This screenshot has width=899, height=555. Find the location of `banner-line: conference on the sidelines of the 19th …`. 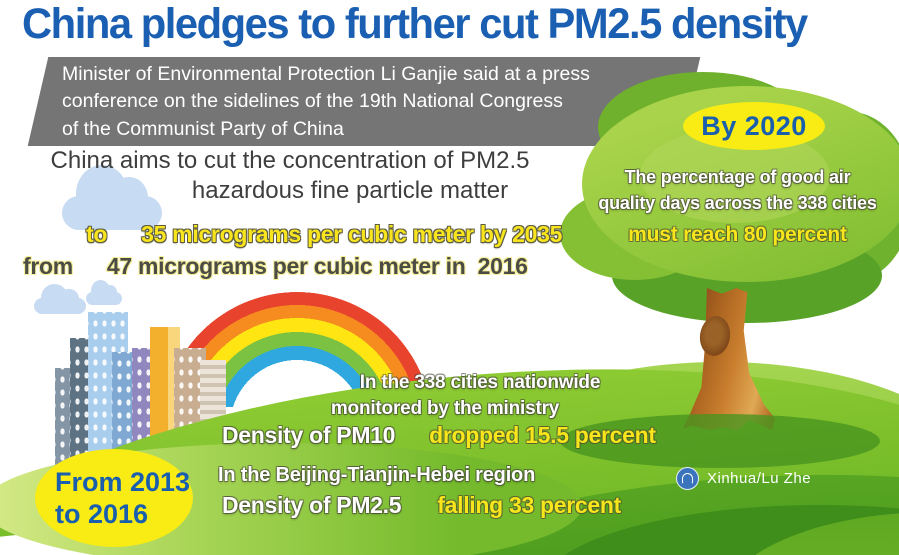

banner-line: conference on the sidelines of the 19th … is located at coordinates (312, 101).